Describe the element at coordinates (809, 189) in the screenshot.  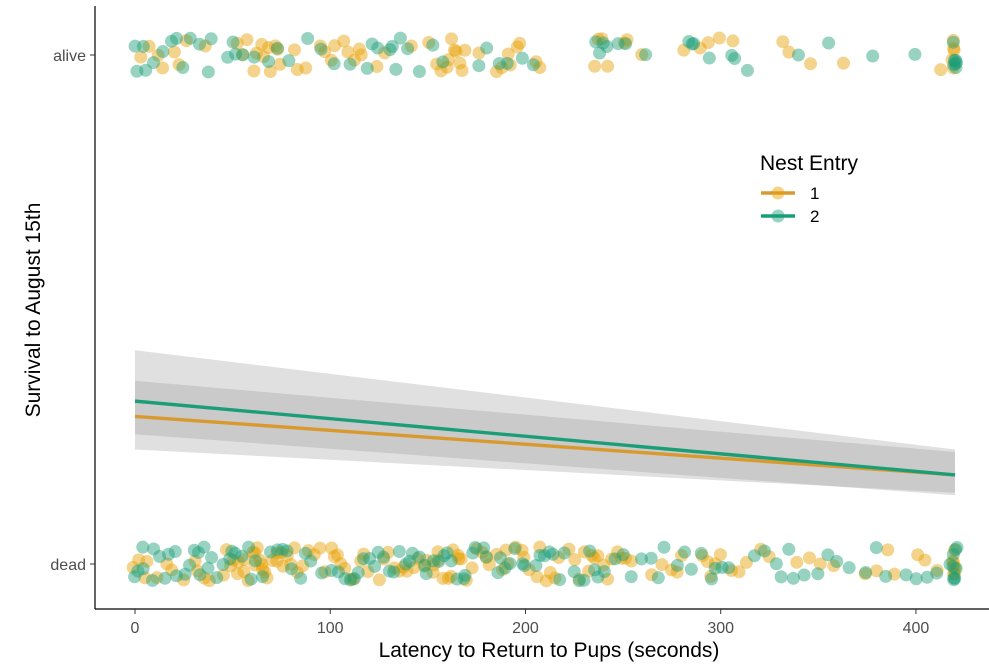
I see `legend: Nest Entry 1 2` at that location.